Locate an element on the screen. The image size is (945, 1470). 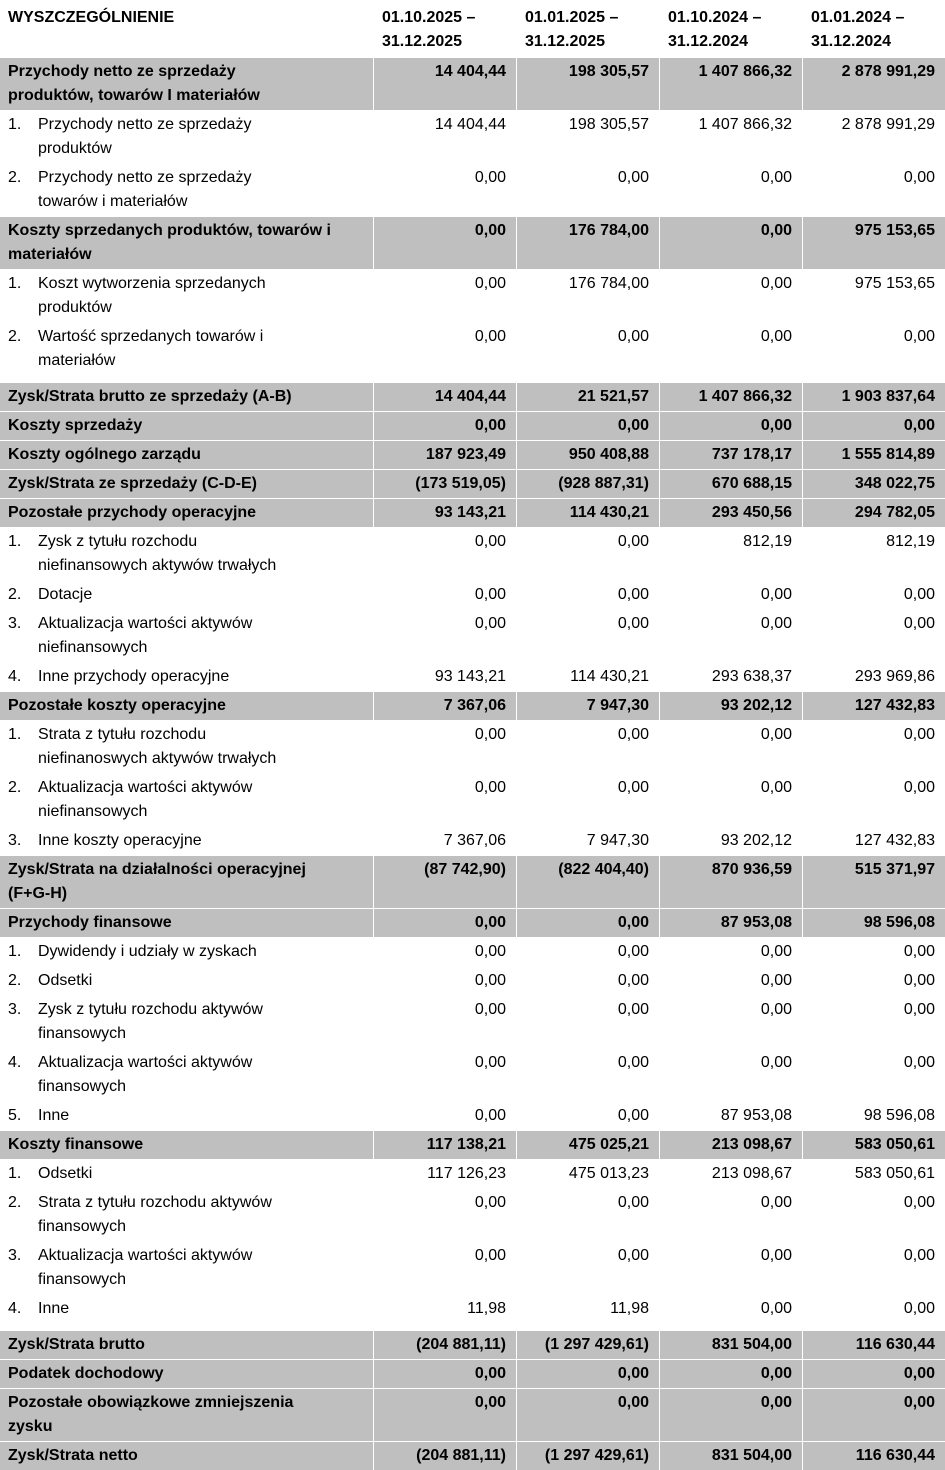
row-label-text: Koszty finansowe is located at coordinates (76, 1144).